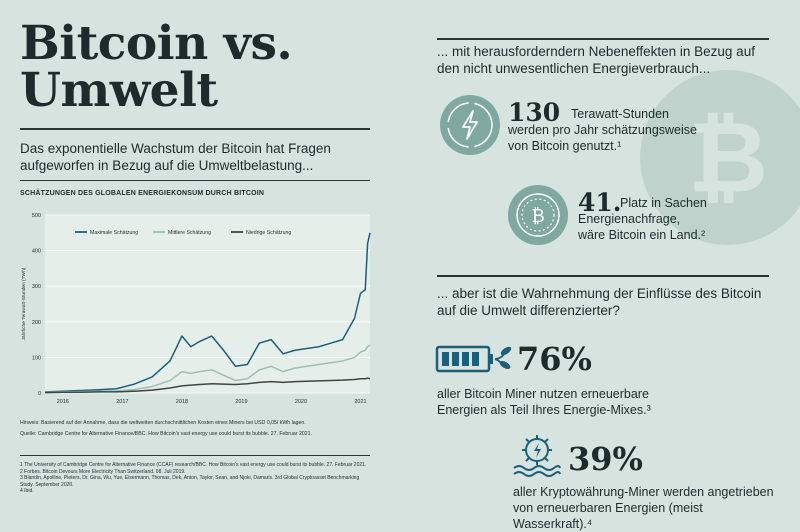  What do you see at coordinates (537, 456) in the screenshot?
I see `water-wheel-icon` at bounding box center [537, 456].